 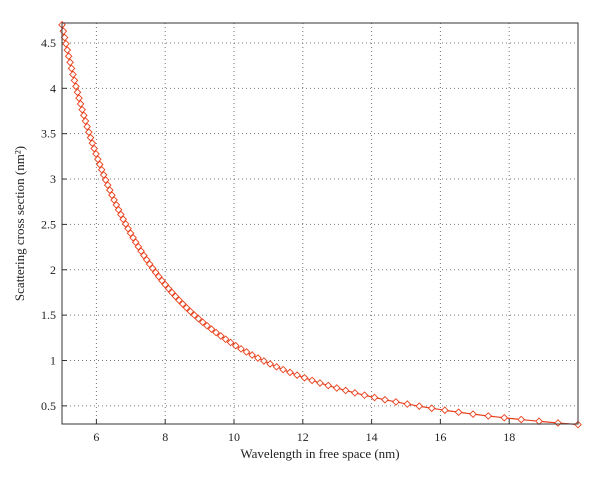 What do you see at coordinates (509, 437) in the screenshot?
I see `x-tick-label: 18` at bounding box center [509, 437].